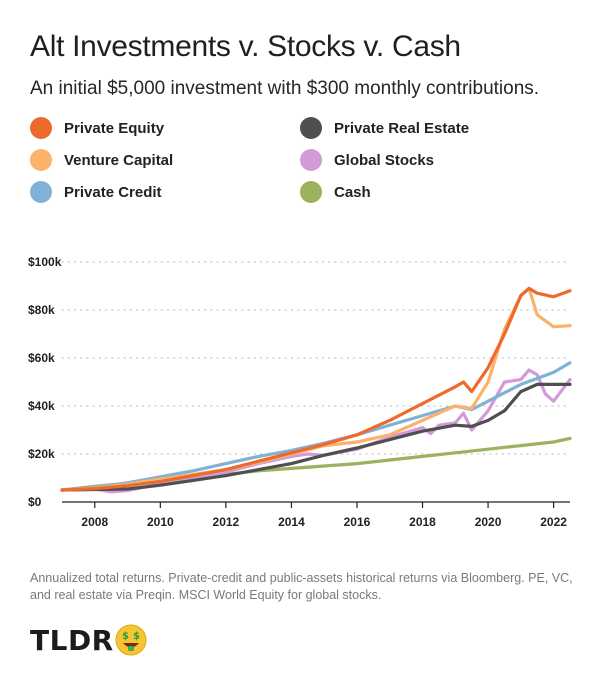  What do you see at coordinates (357, 522) in the screenshot?
I see `x-tick-label: 2016` at bounding box center [357, 522].